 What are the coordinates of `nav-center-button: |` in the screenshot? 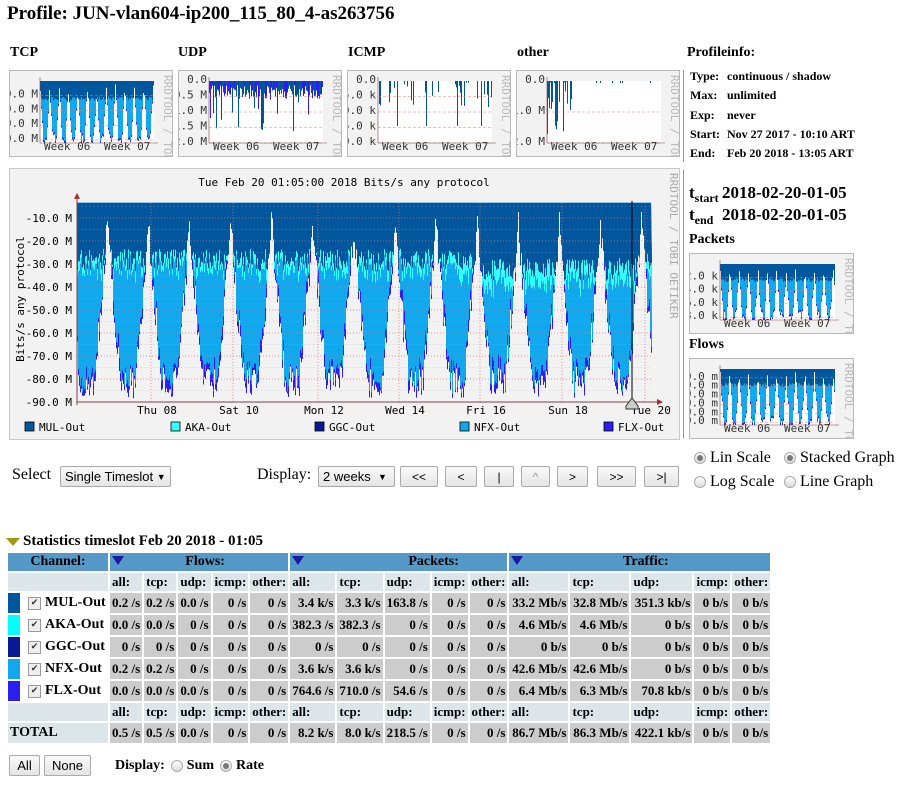 It's located at (499, 476).